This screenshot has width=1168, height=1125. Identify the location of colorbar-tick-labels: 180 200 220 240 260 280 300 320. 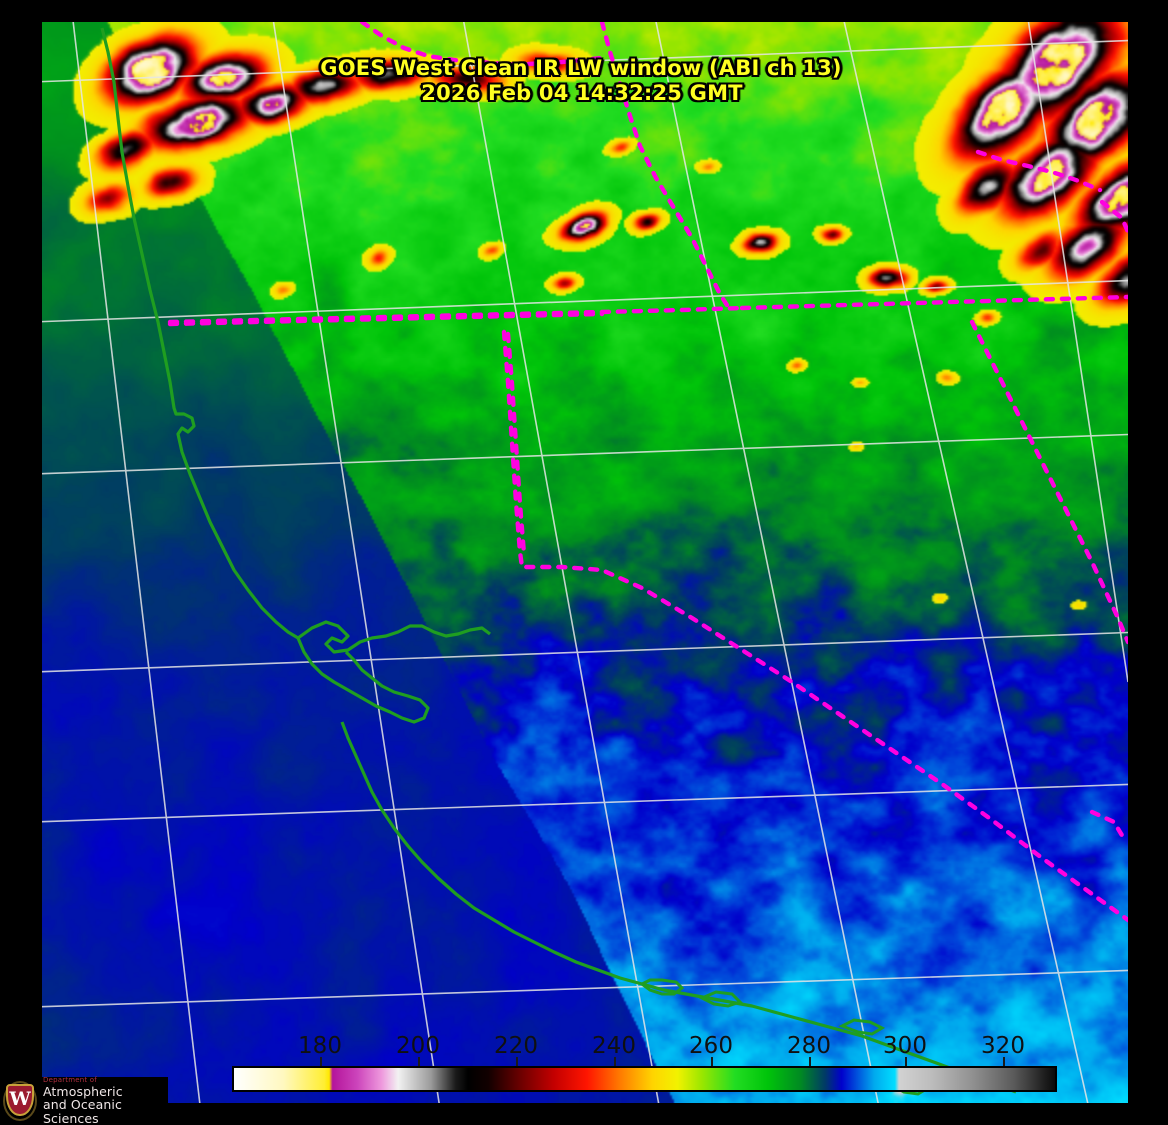
(585, 1048).